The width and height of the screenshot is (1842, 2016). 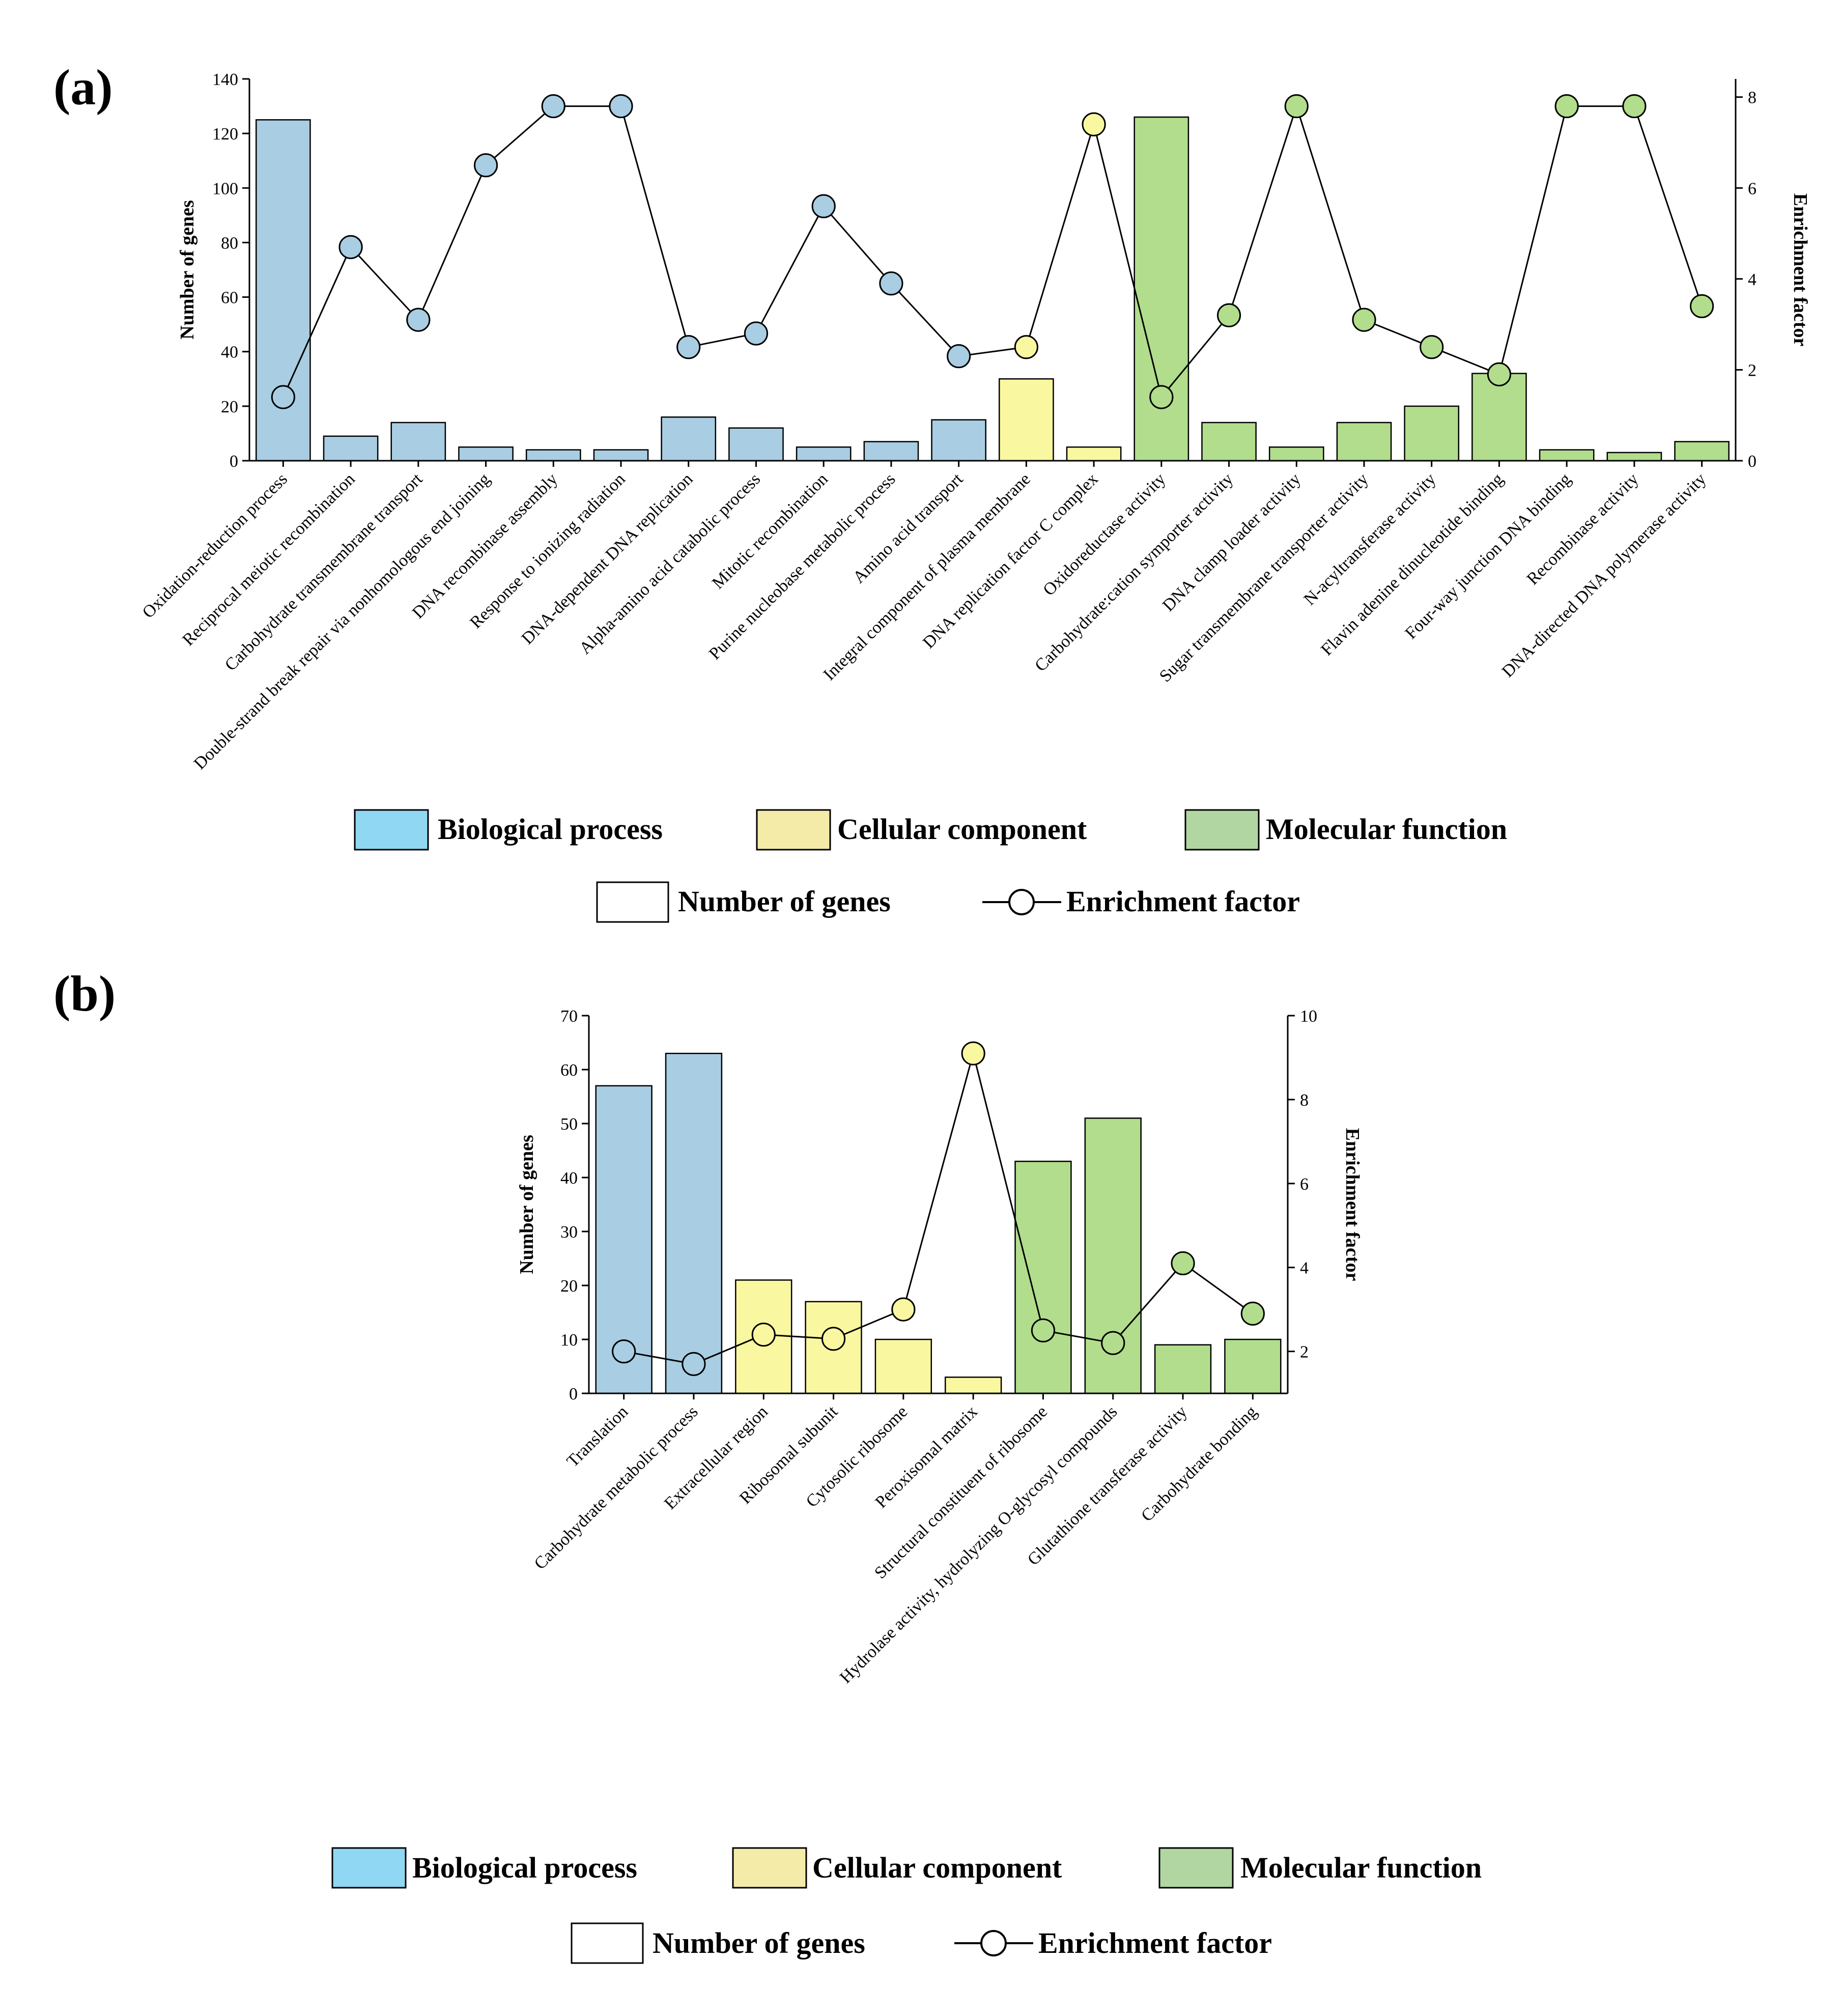 I want to click on legend-b-swatch-cellular, so click(x=769, y=1868).